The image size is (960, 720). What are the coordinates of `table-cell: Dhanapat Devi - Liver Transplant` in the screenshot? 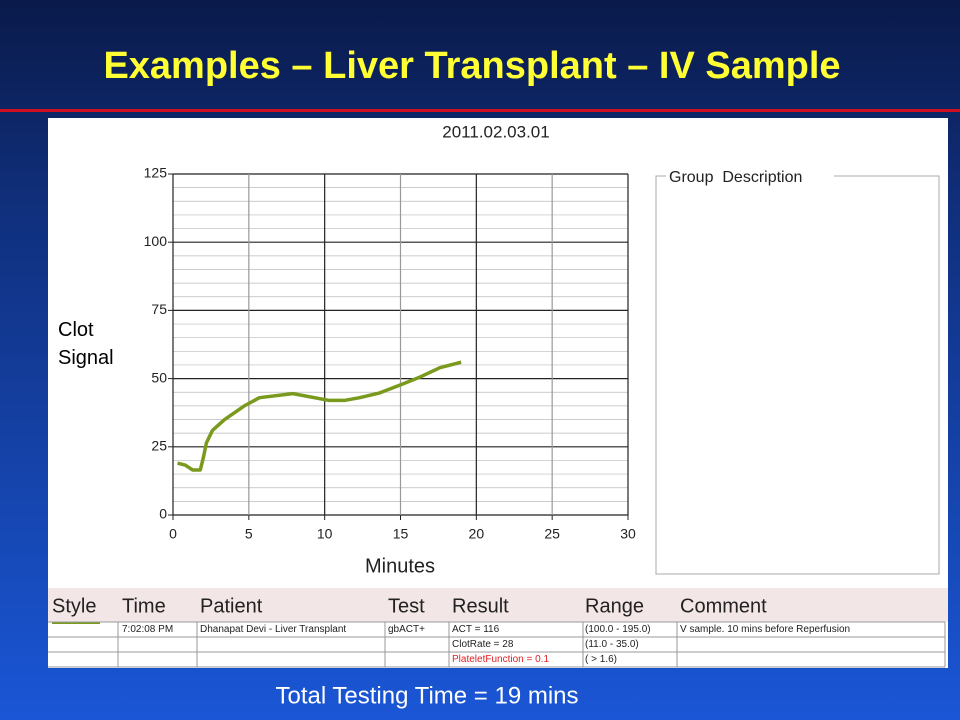 It's located at (273, 629).